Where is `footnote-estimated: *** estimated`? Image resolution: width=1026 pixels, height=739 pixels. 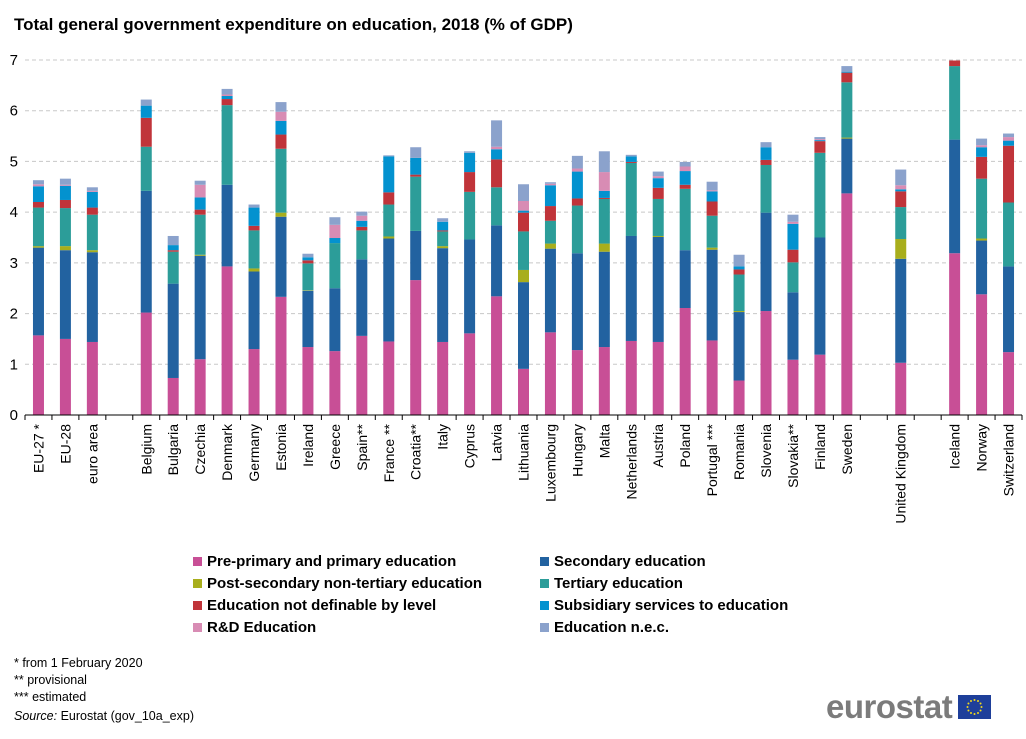
footnote-estimated: *** estimated is located at coordinates (50, 697).